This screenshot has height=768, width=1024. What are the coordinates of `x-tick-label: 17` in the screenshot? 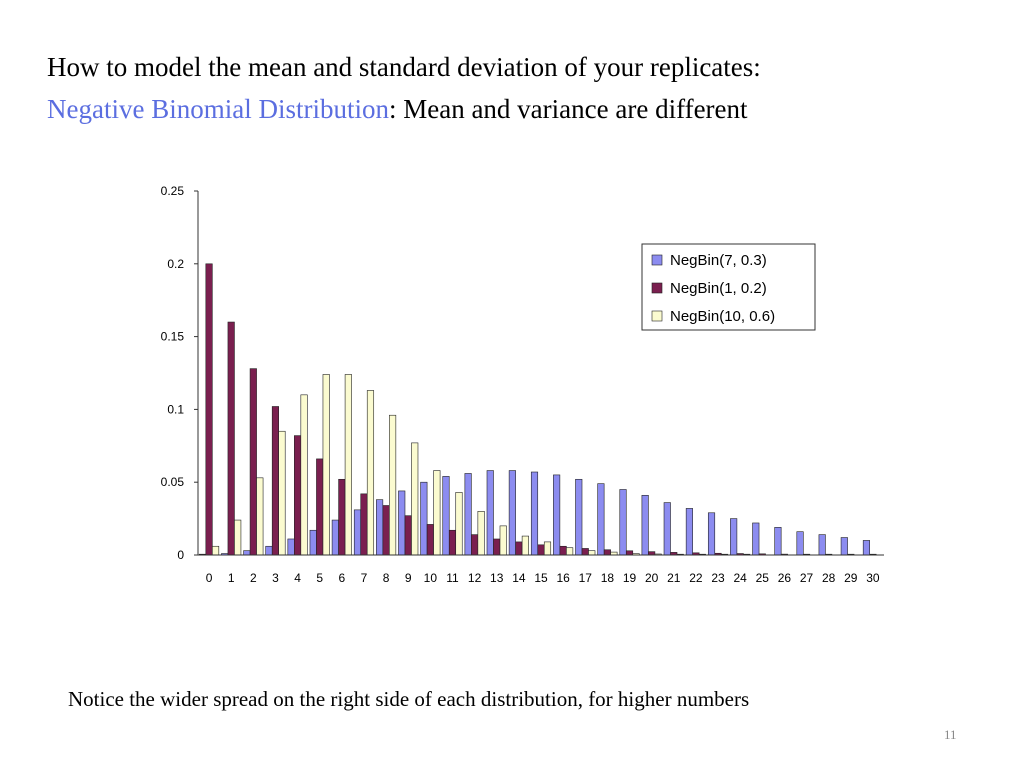 It's located at (586, 578).